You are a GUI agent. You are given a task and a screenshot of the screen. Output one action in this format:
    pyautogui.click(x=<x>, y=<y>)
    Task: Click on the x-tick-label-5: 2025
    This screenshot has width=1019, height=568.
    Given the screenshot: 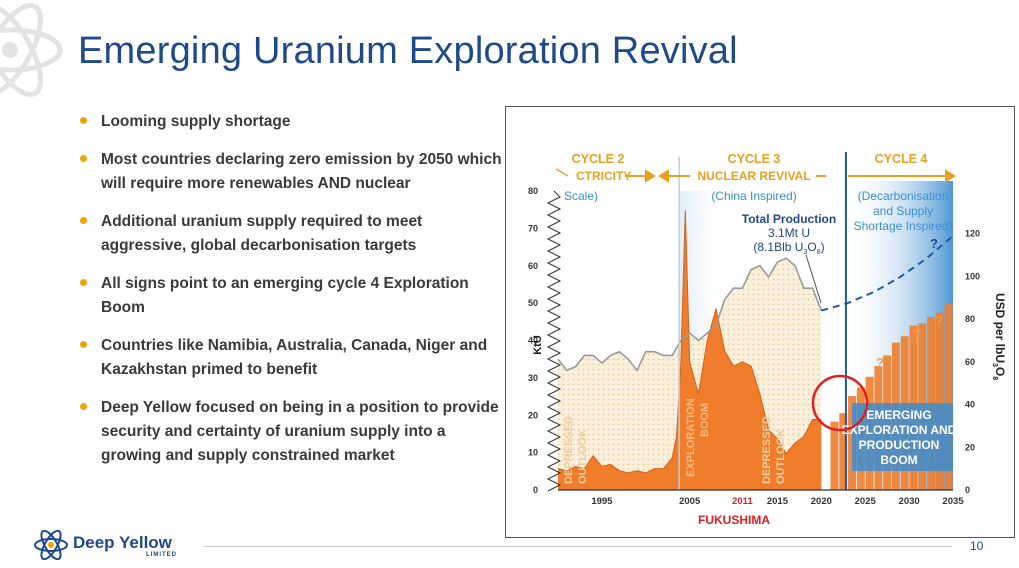 What is the action you would take?
    pyautogui.click(x=866, y=501)
    